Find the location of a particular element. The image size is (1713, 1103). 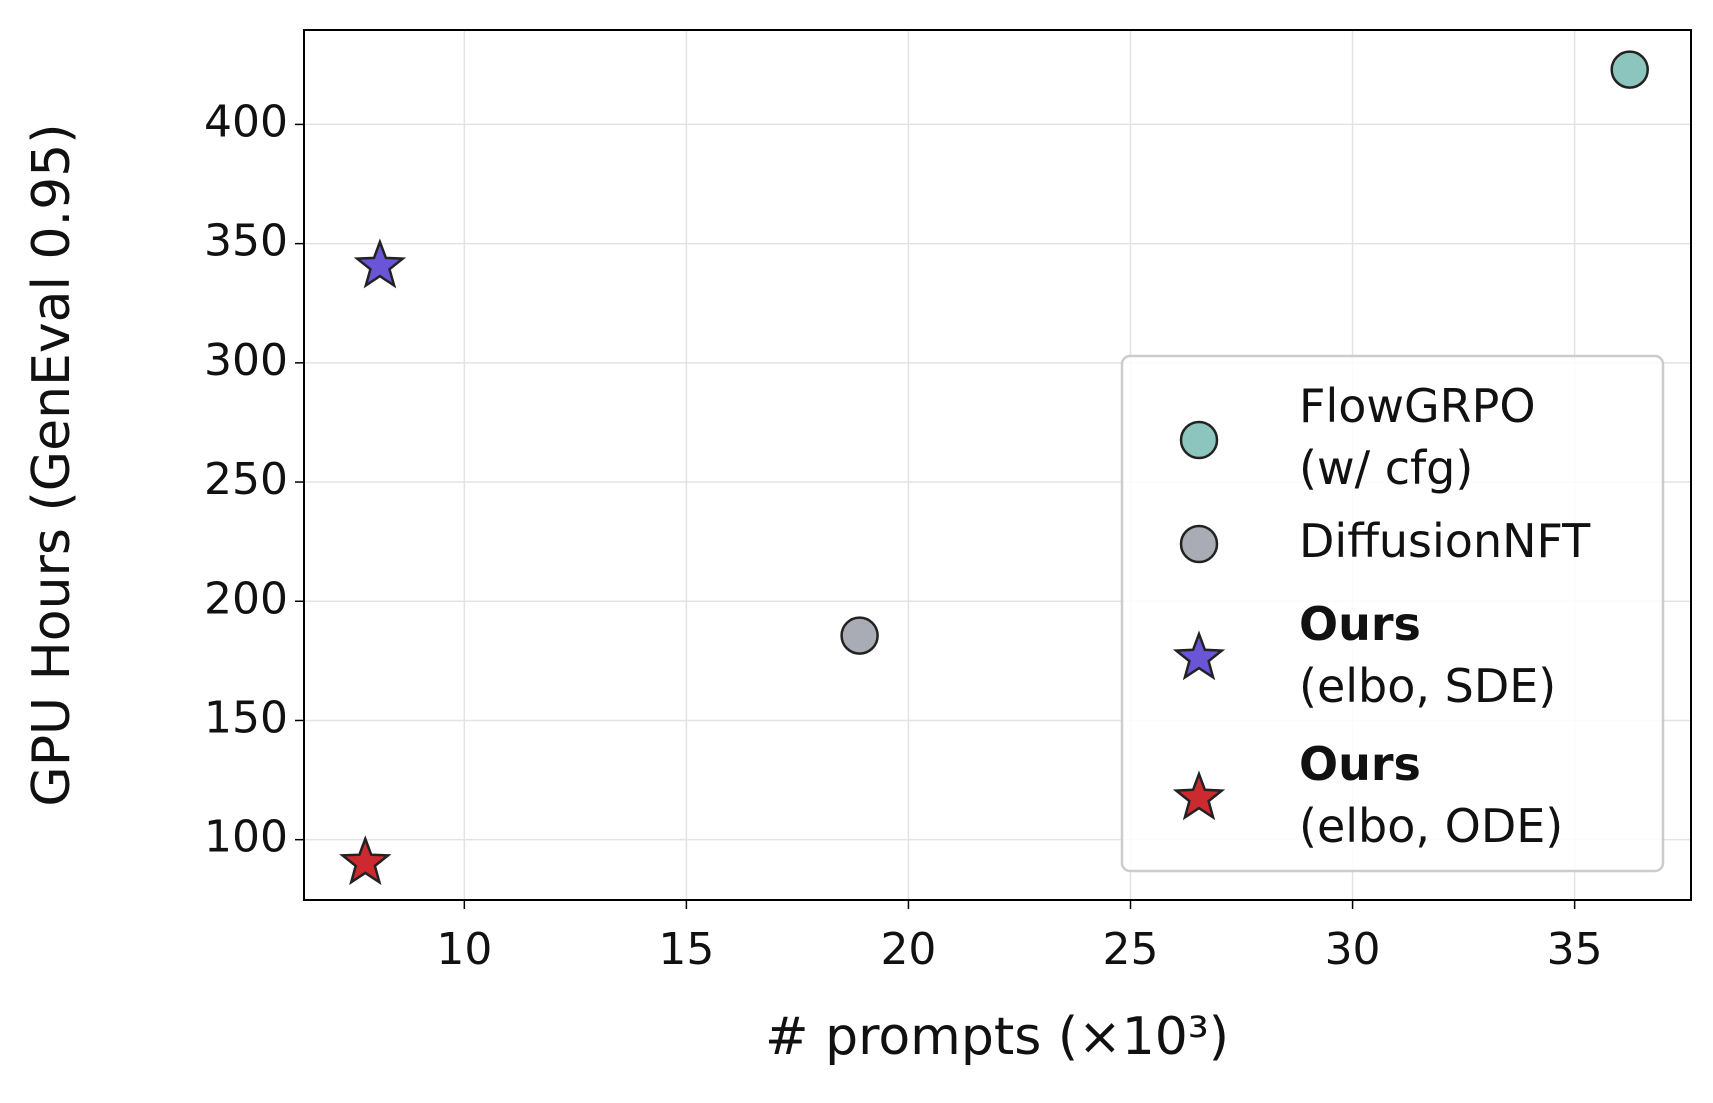

x-tick-label: 15 is located at coordinates (686, 949).